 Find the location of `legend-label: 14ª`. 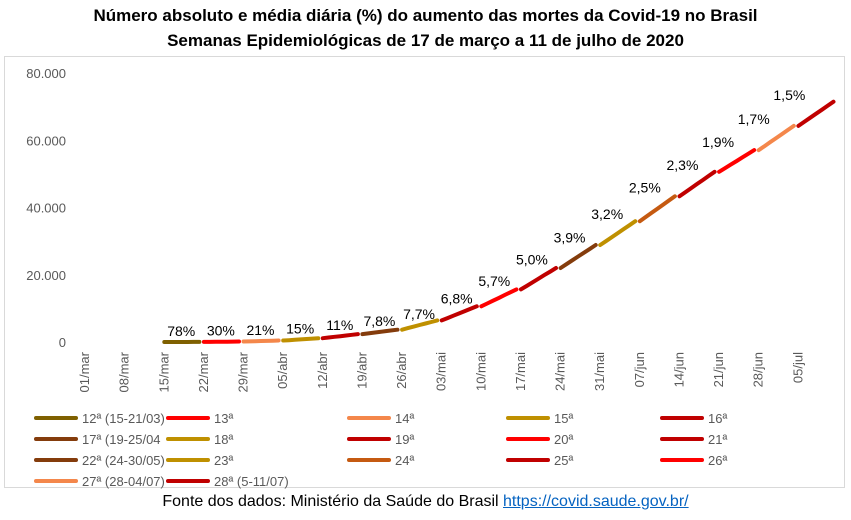

legend-label: 14ª is located at coordinates (404, 418).